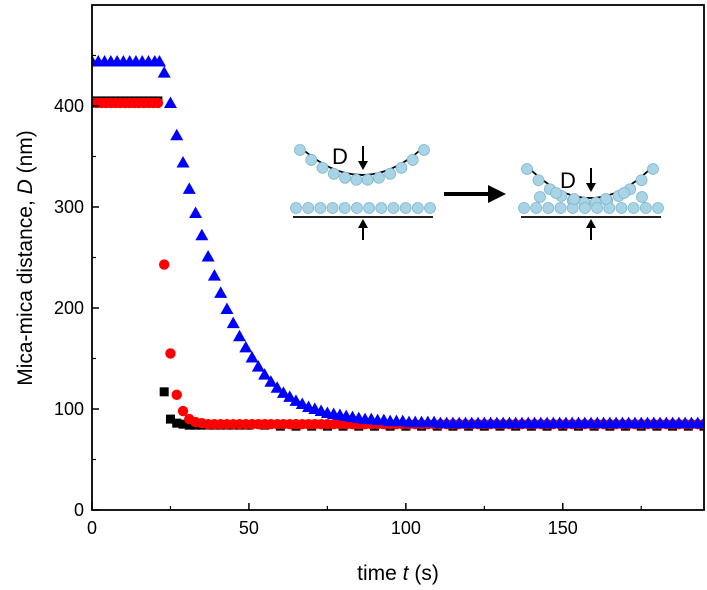 The image size is (707, 590). What do you see at coordinates (406, 528) in the screenshot?
I see `x-tick-label: 100` at bounding box center [406, 528].